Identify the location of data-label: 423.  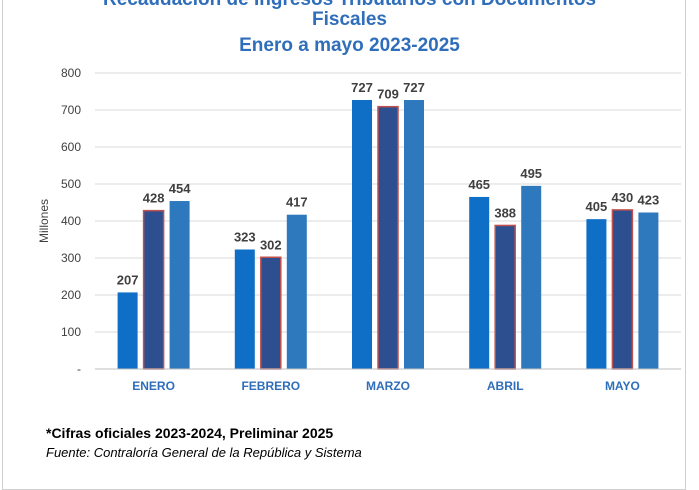
(649, 199).